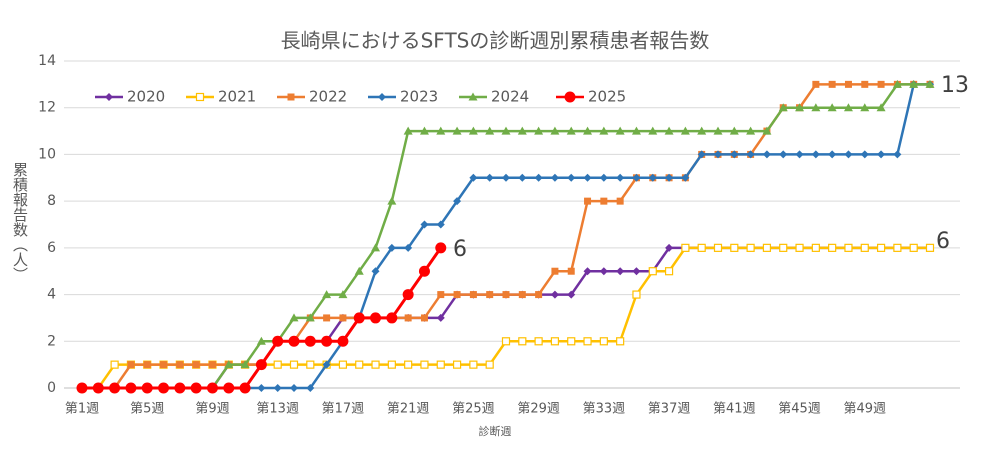 This screenshot has height=454, width=990. What do you see at coordinates (473, 409) in the screenshot?
I see `x-tick-label: 第25週` at bounding box center [473, 409].